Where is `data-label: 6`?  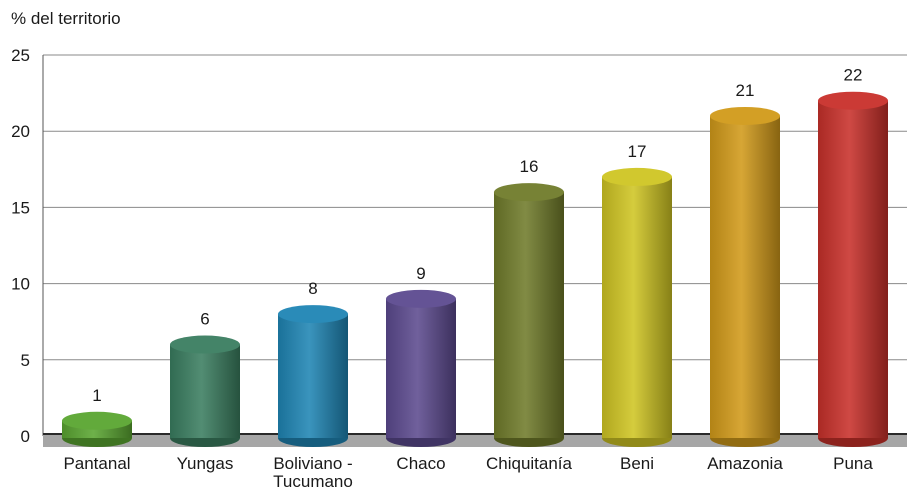
data-label: 6 is located at coordinates (204, 319).